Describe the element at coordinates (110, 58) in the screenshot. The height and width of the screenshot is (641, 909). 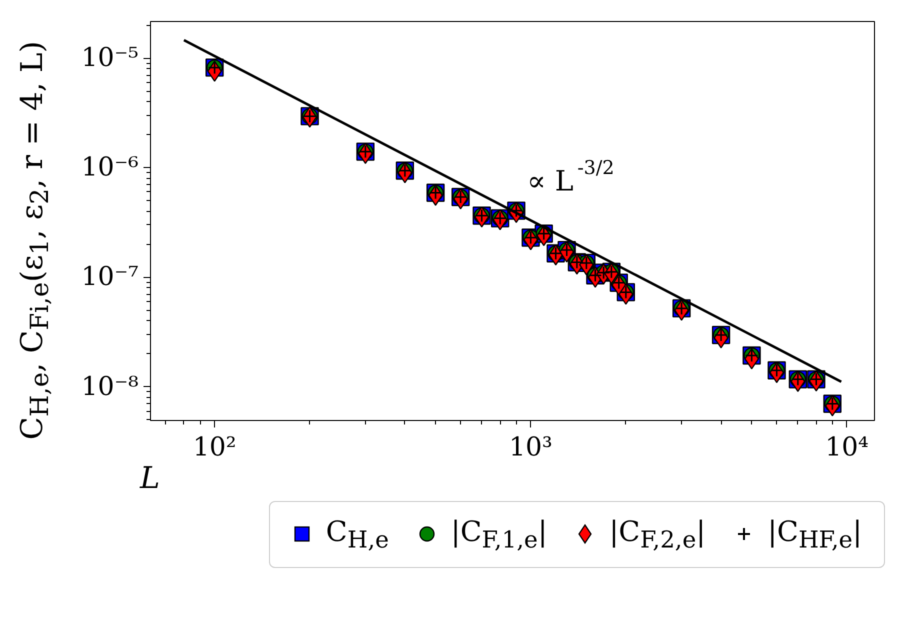
I see `y-tick-label: 10⁻⁵` at that location.